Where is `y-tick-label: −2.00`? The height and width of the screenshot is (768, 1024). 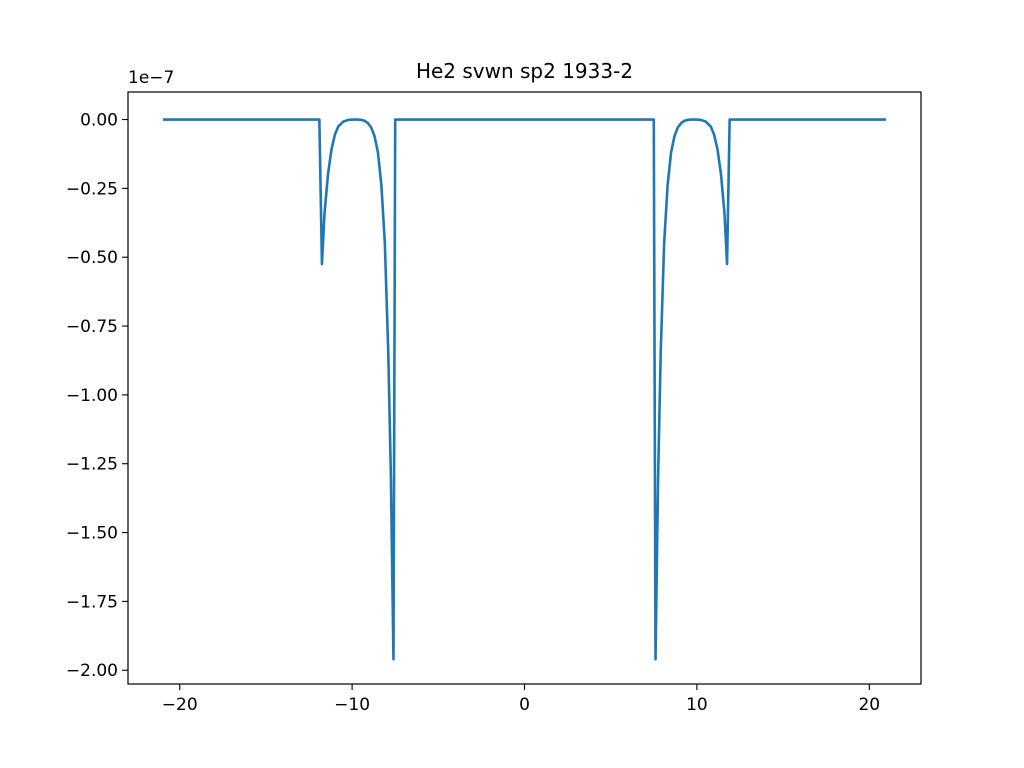 y-tick-label: −2.00 is located at coordinates (92, 671).